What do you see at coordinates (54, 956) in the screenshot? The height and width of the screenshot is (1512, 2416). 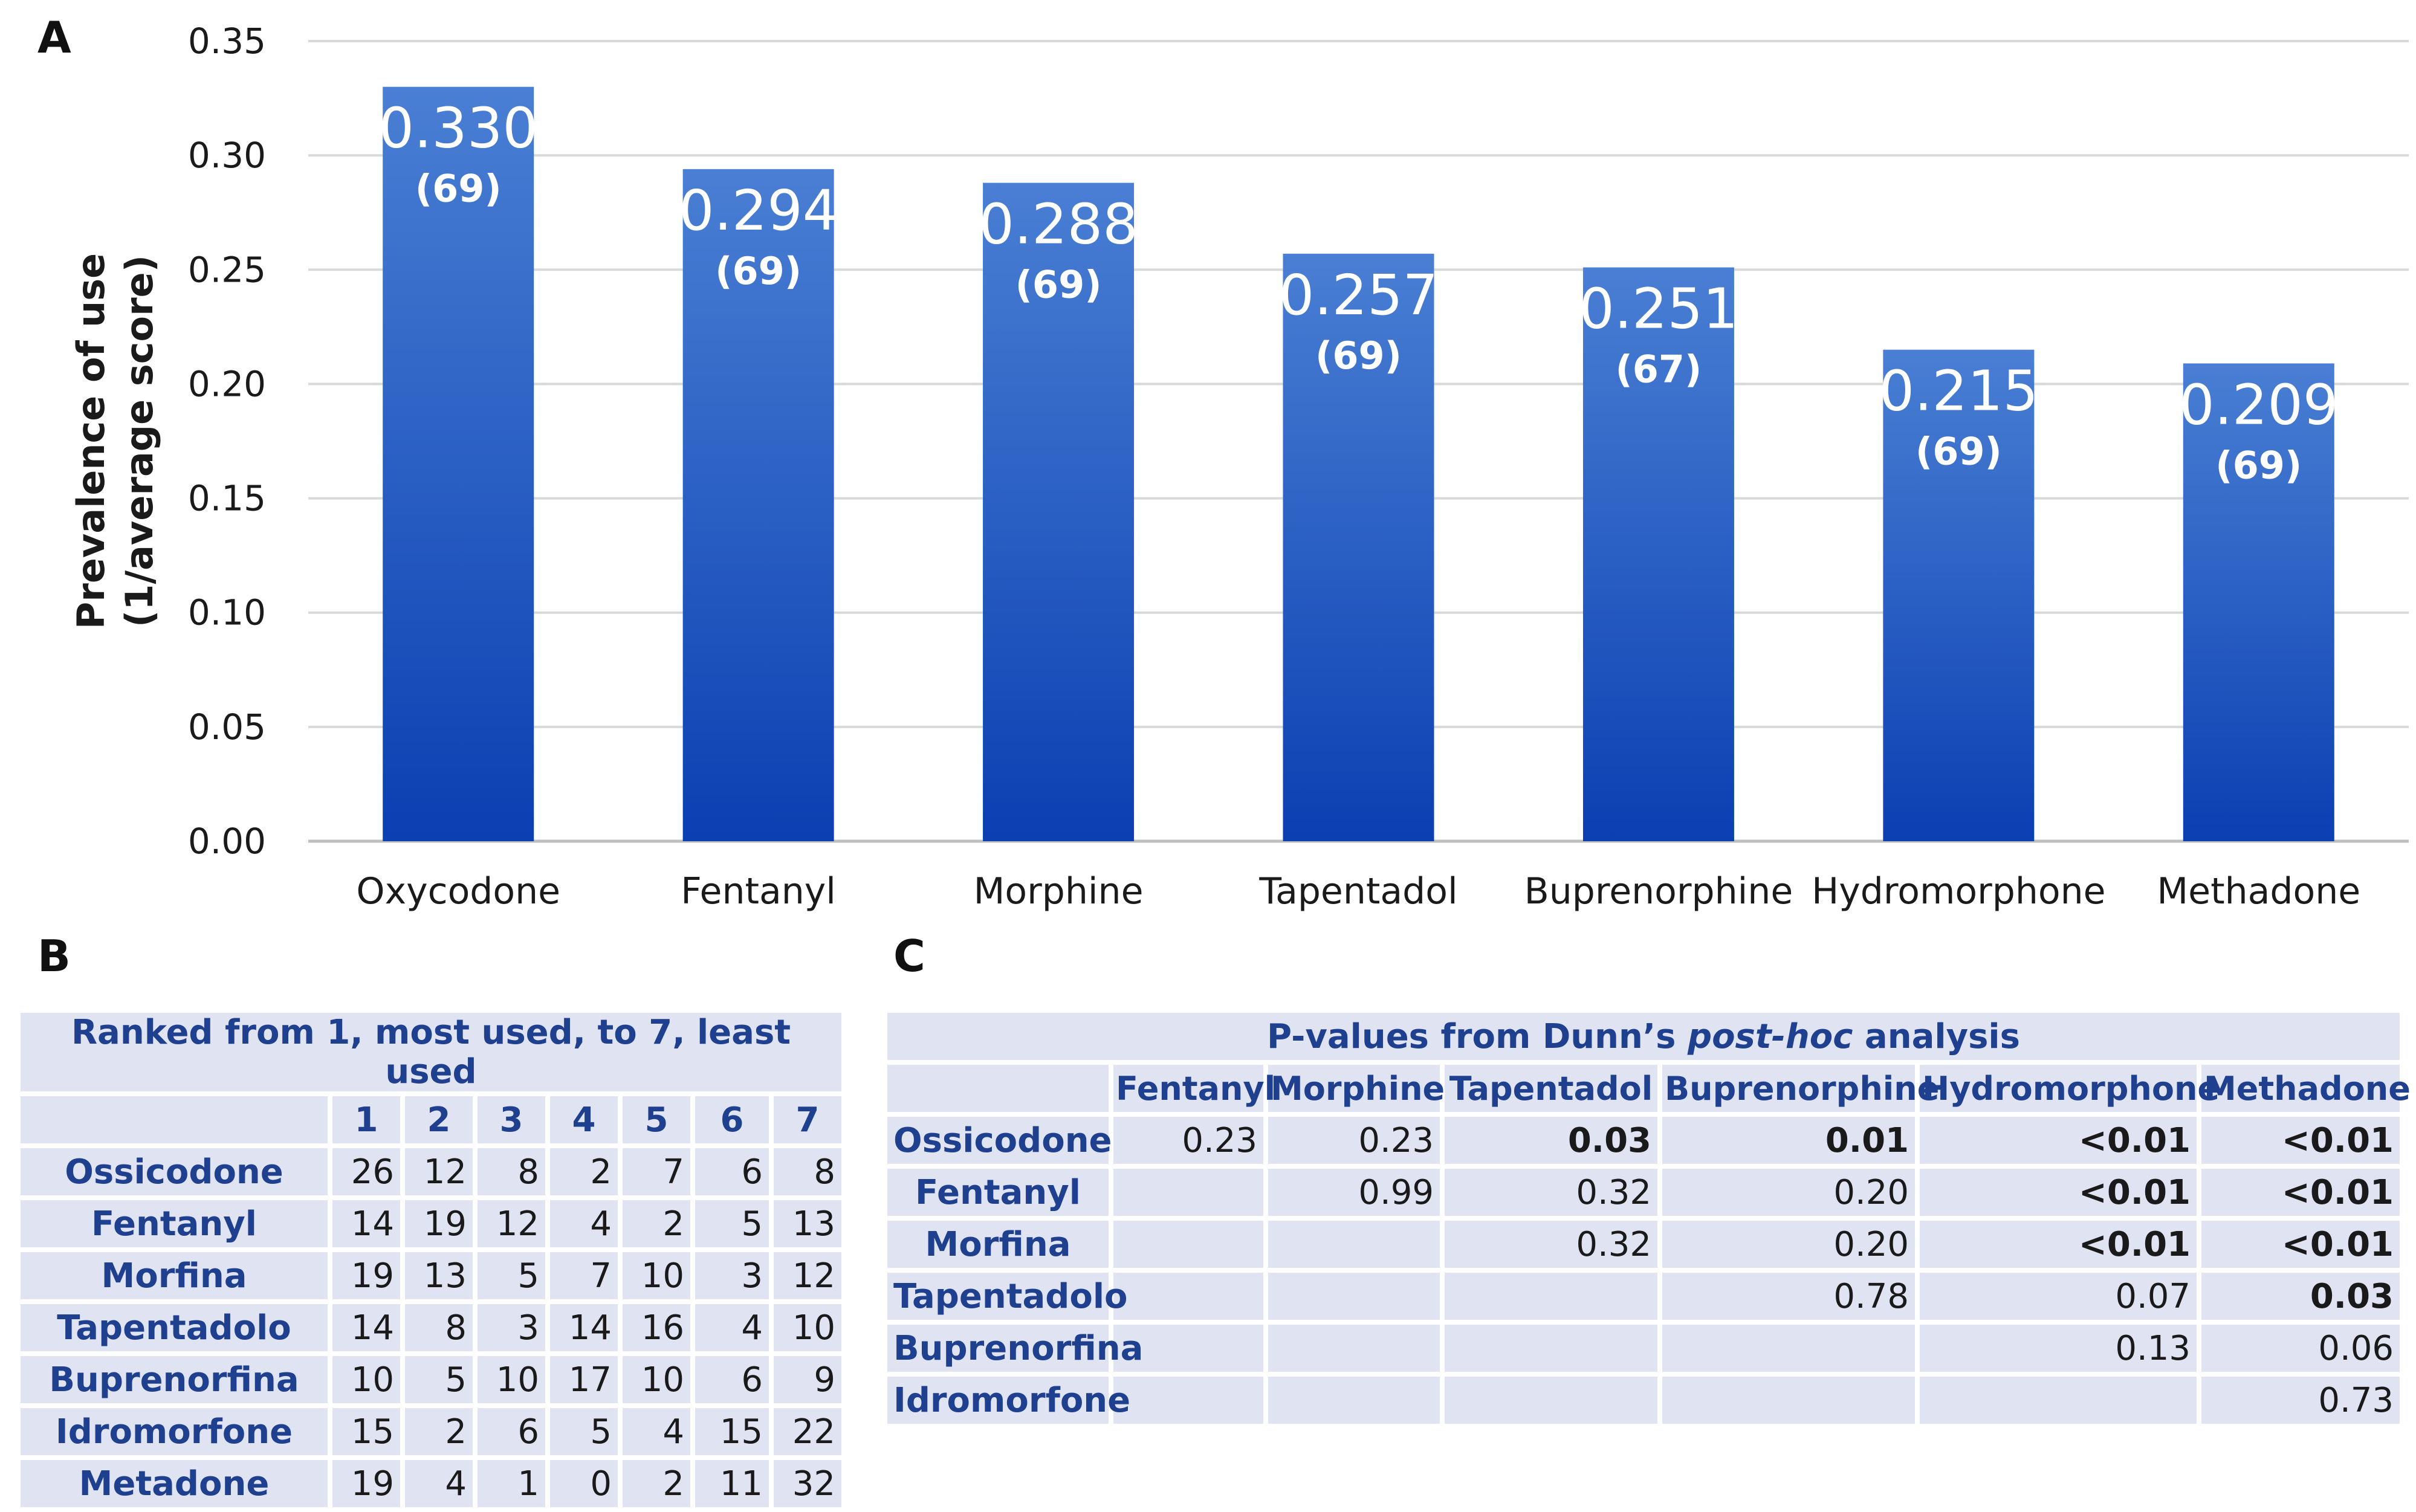 I see `panel-label-b: B` at bounding box center [54, 956].